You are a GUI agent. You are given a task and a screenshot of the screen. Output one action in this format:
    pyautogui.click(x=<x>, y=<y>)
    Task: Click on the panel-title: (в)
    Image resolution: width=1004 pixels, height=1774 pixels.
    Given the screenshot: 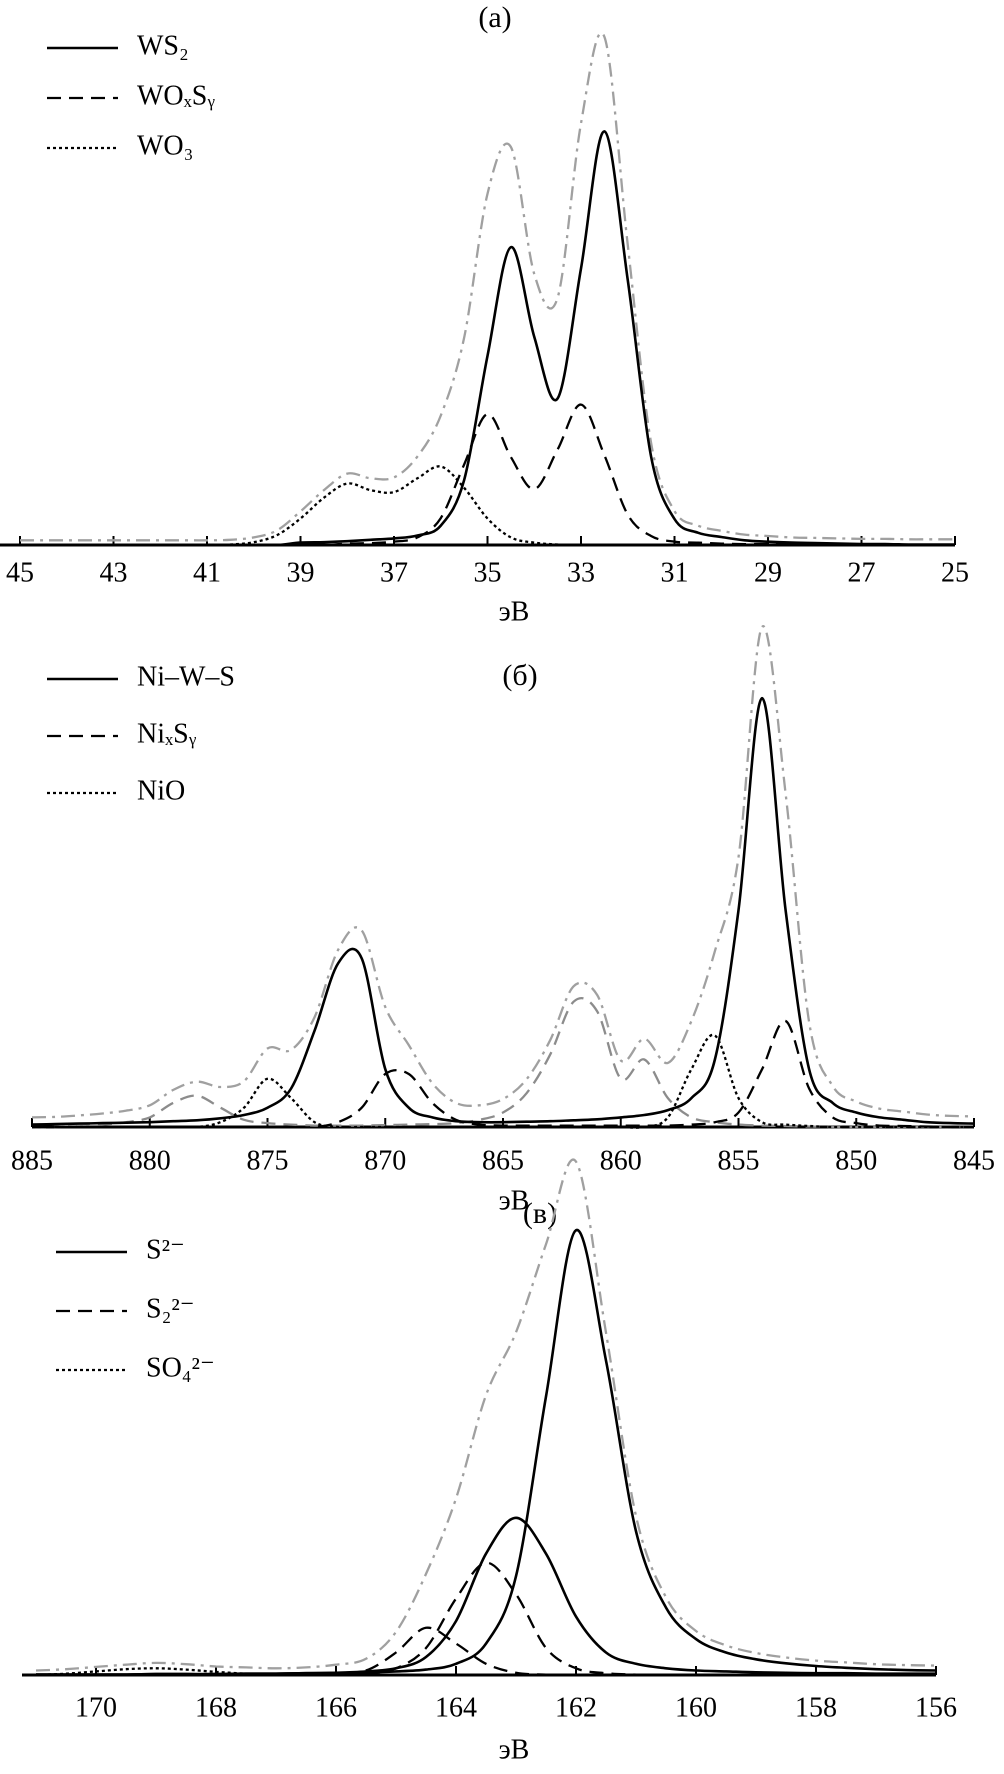 What is the action you would take?
    pyautogui.click(x=540, y=1213)
    